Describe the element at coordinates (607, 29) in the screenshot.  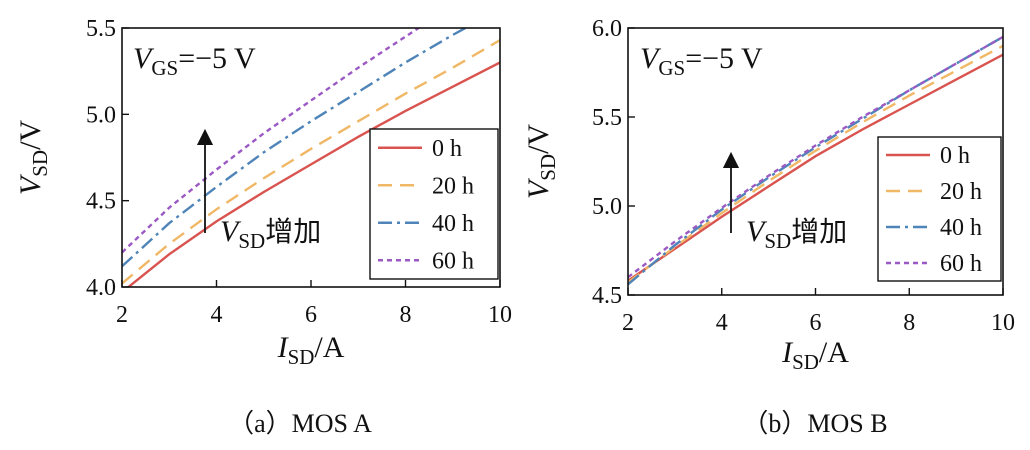
I see `y-tick-label: 6.0` at that location.